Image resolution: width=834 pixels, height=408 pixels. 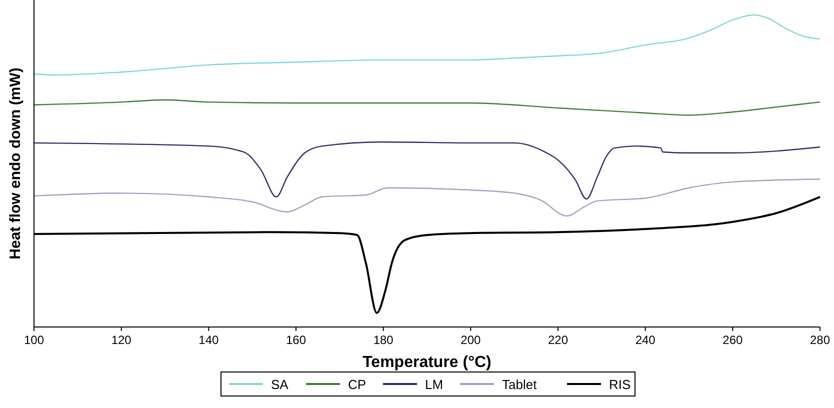 What do you see at coordinates (620, 384) in the screenshot?
I see `legend-label: RIS` at bounding box center [620, 384].